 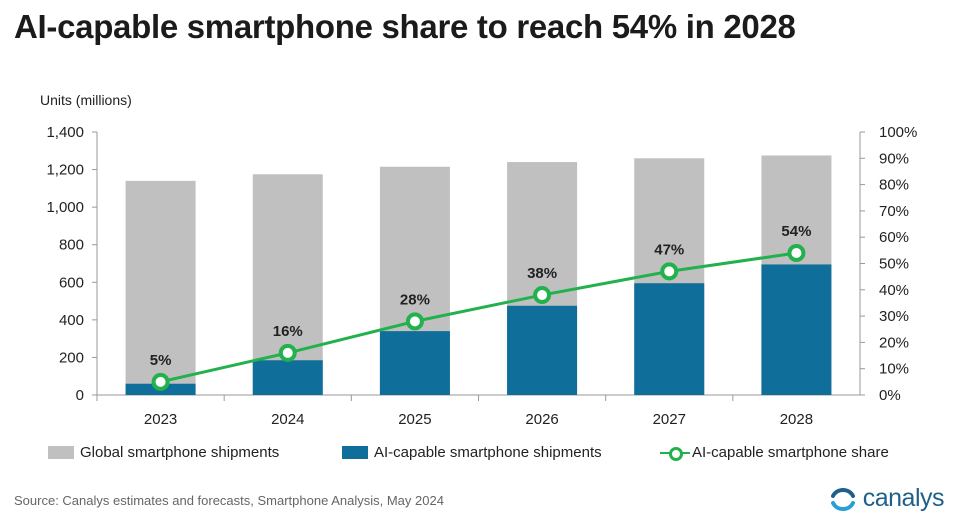 What do you see at coordinates (894, 185) in the screenshot?
I see `right-tick-label: 80%` at bounding box center [894, 185].